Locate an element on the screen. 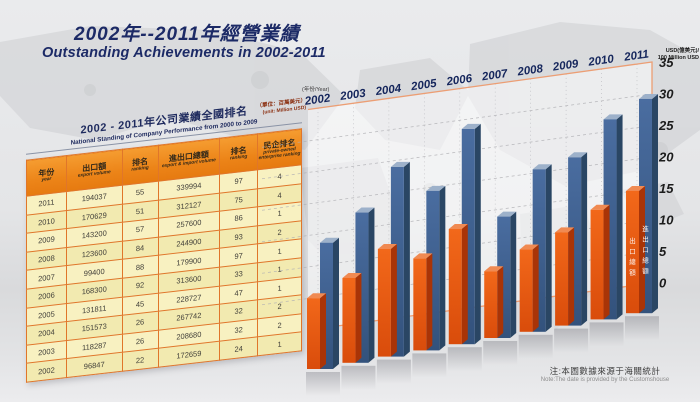  bar-total-2009-top is located at coordinates (578, 155).